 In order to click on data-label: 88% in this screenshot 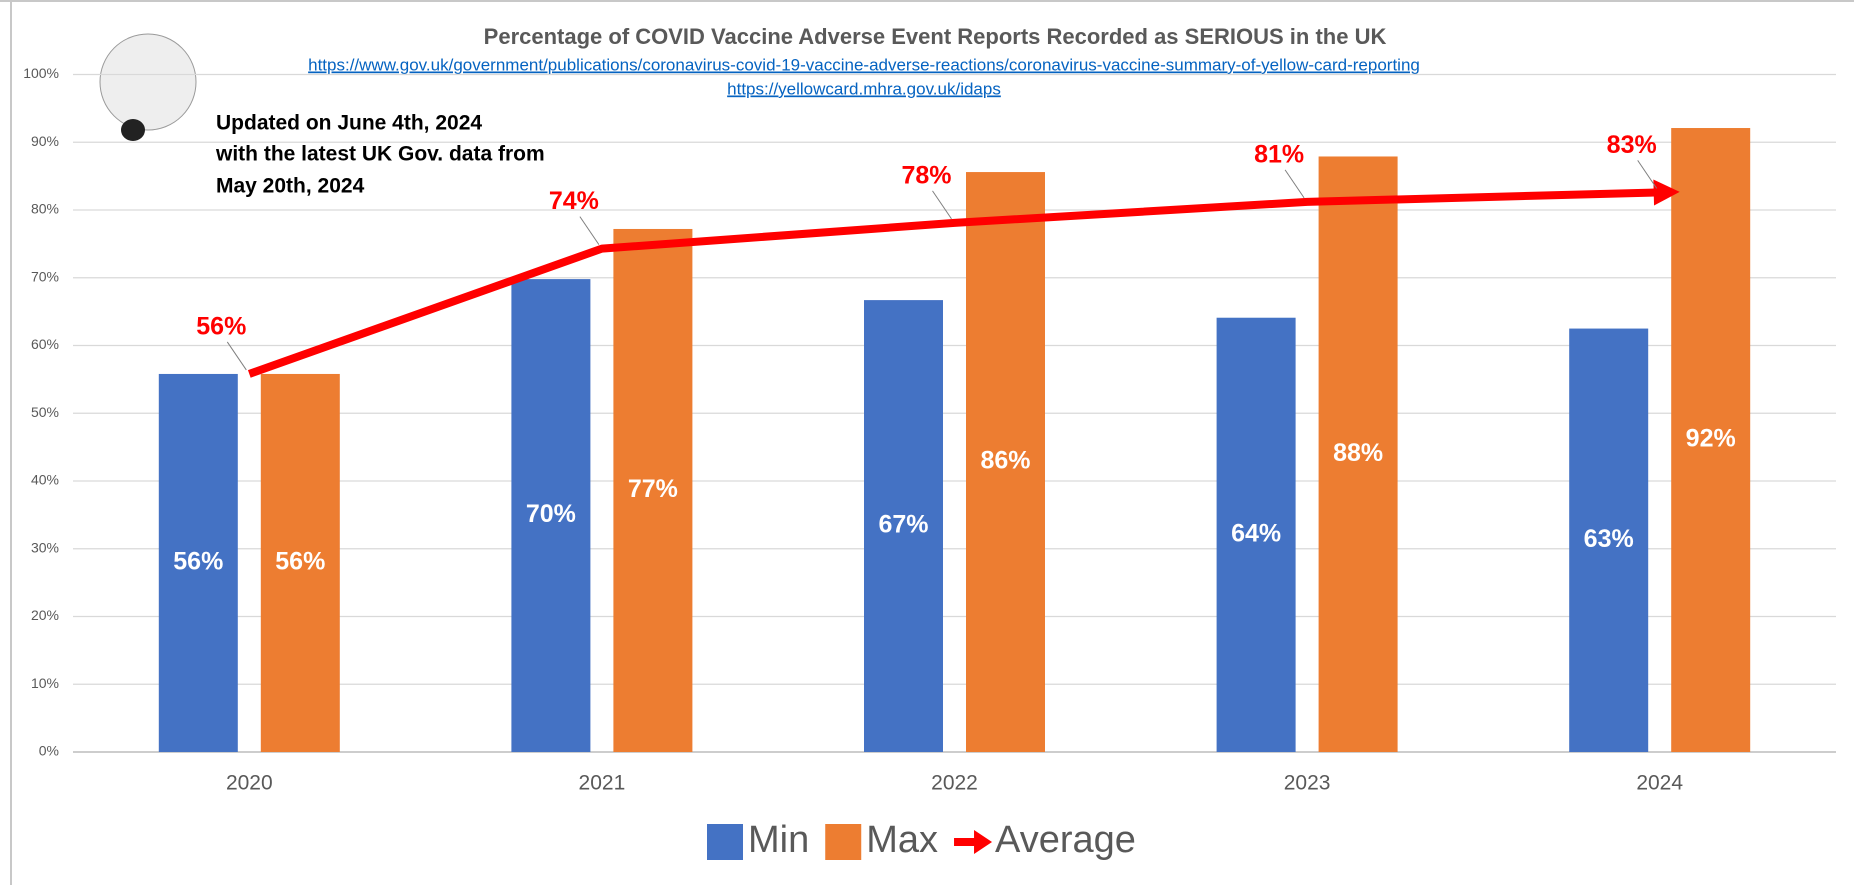, I will do `click(1358, 453)`.